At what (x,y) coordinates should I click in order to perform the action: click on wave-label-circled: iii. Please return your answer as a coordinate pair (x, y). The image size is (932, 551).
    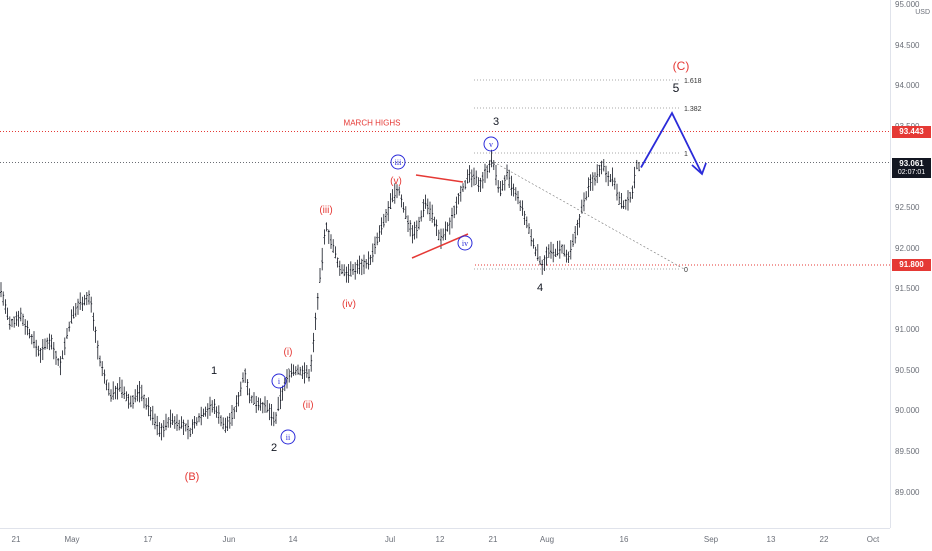
    Looking at the image, I should click on (398, 162).